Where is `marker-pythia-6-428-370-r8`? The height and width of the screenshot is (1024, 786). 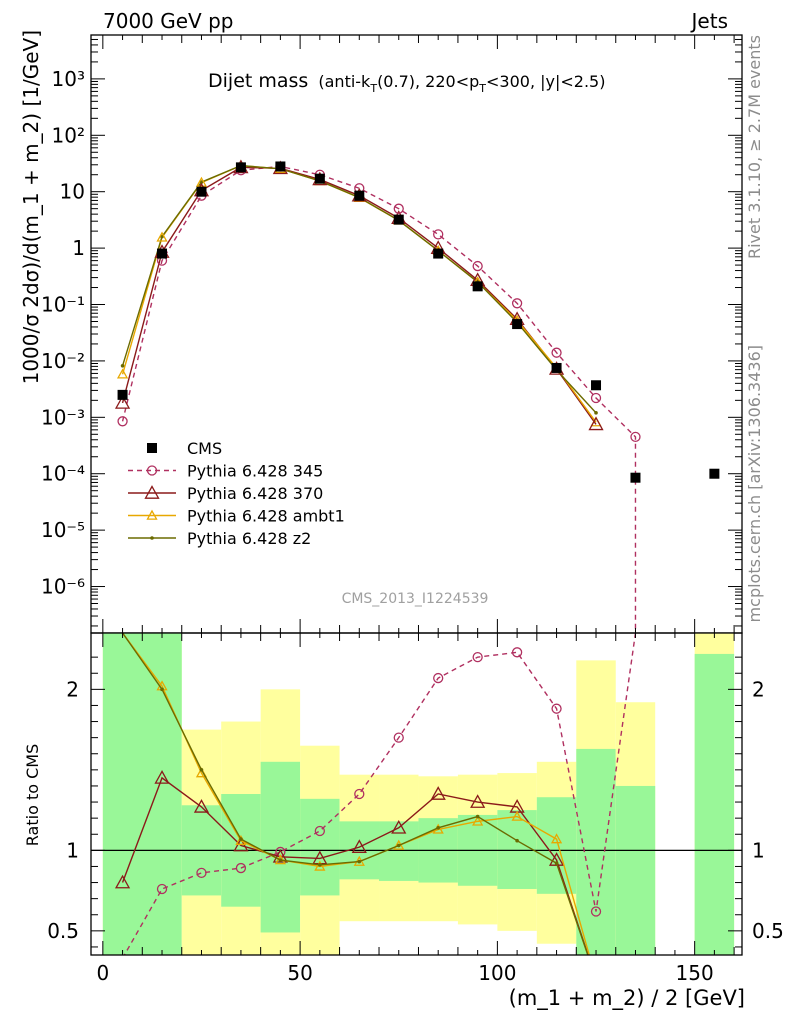
marker-pythia-6-428-370-r8 is located at coordinates (438, 793).